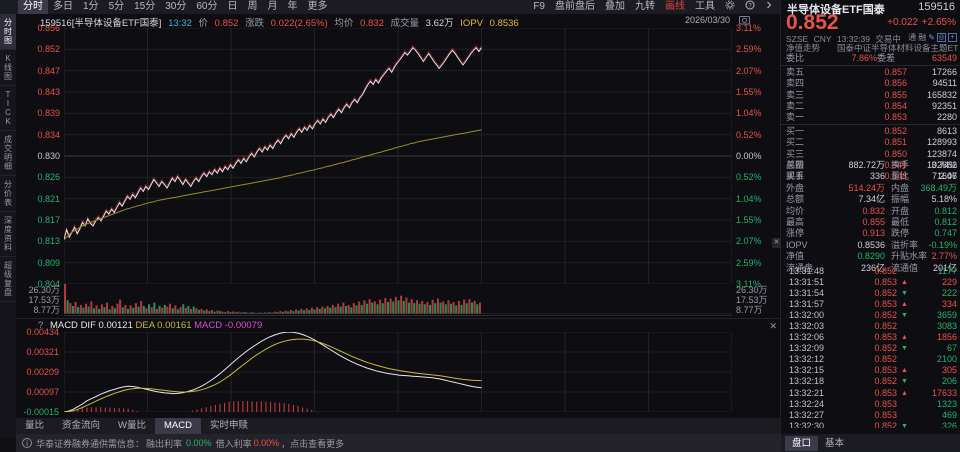  What do you see at coordinates (949, 370) in the screenshot?
I see `tick-volume: 305` at bounding box center [949, 370].